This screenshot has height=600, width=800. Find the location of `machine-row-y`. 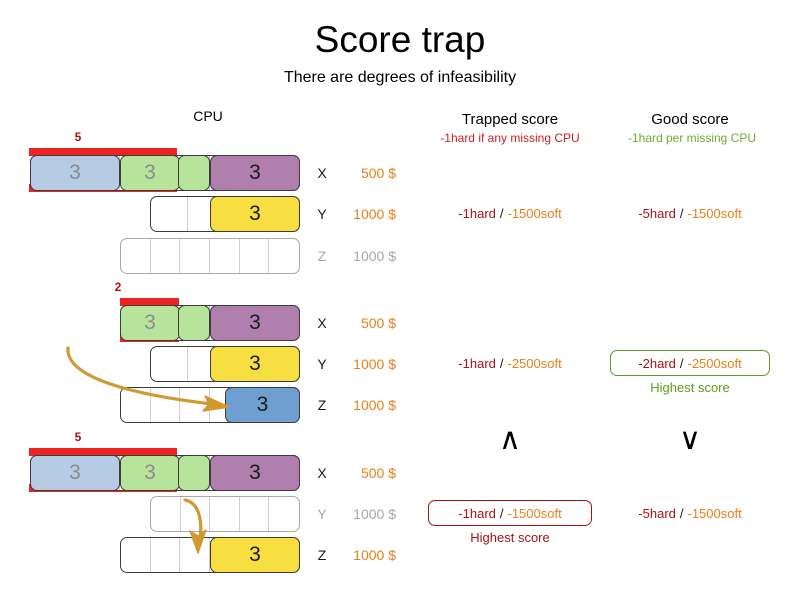

machine-row-y is located at coordinates (225, 514).